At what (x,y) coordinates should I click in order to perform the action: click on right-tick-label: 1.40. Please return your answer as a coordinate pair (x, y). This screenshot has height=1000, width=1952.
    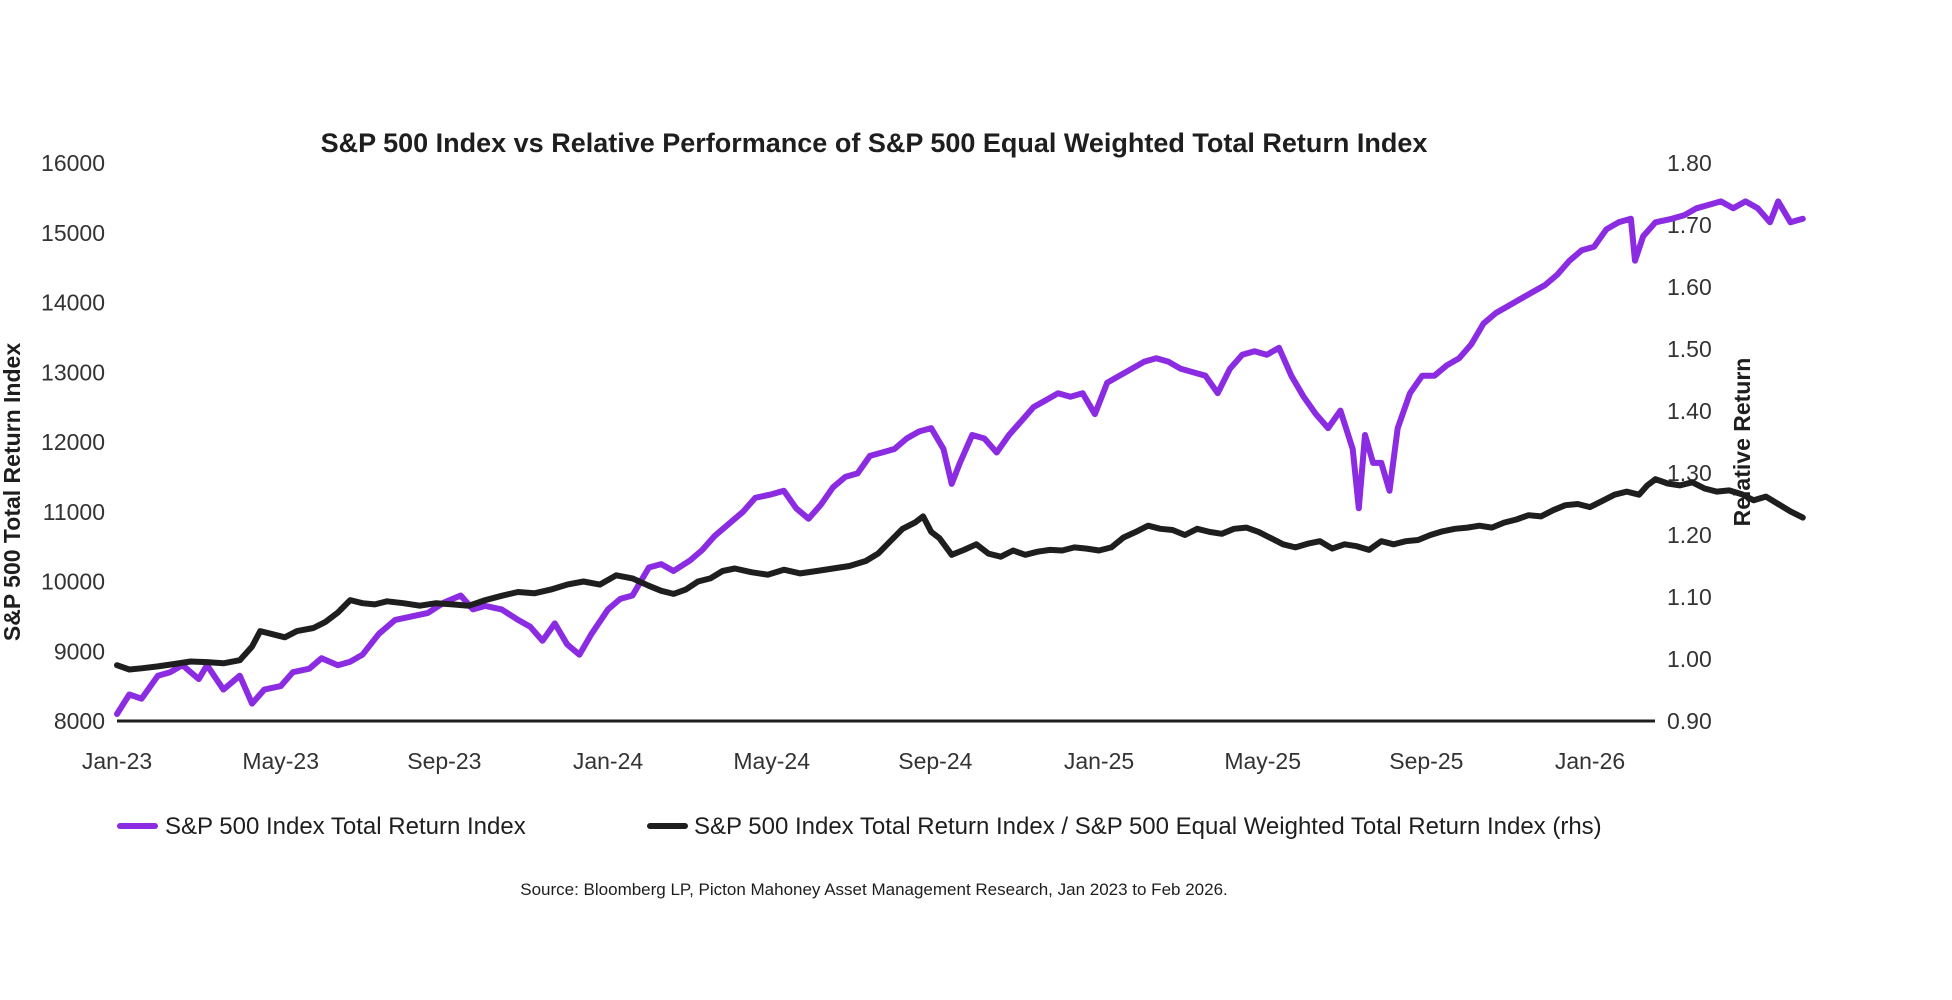
    Looking at the image, I should click on (1689, 411).